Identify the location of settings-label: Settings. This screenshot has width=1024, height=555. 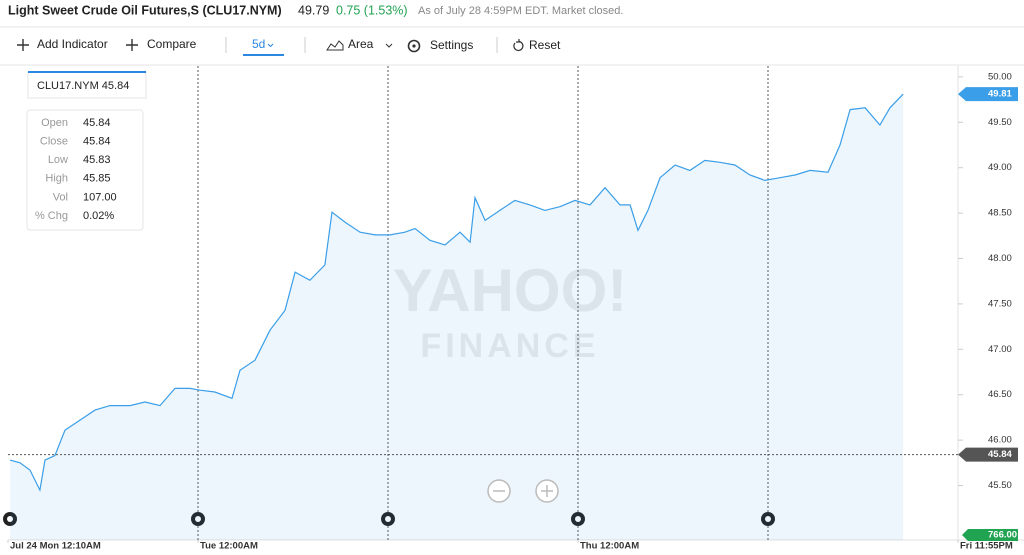
(451, 45).